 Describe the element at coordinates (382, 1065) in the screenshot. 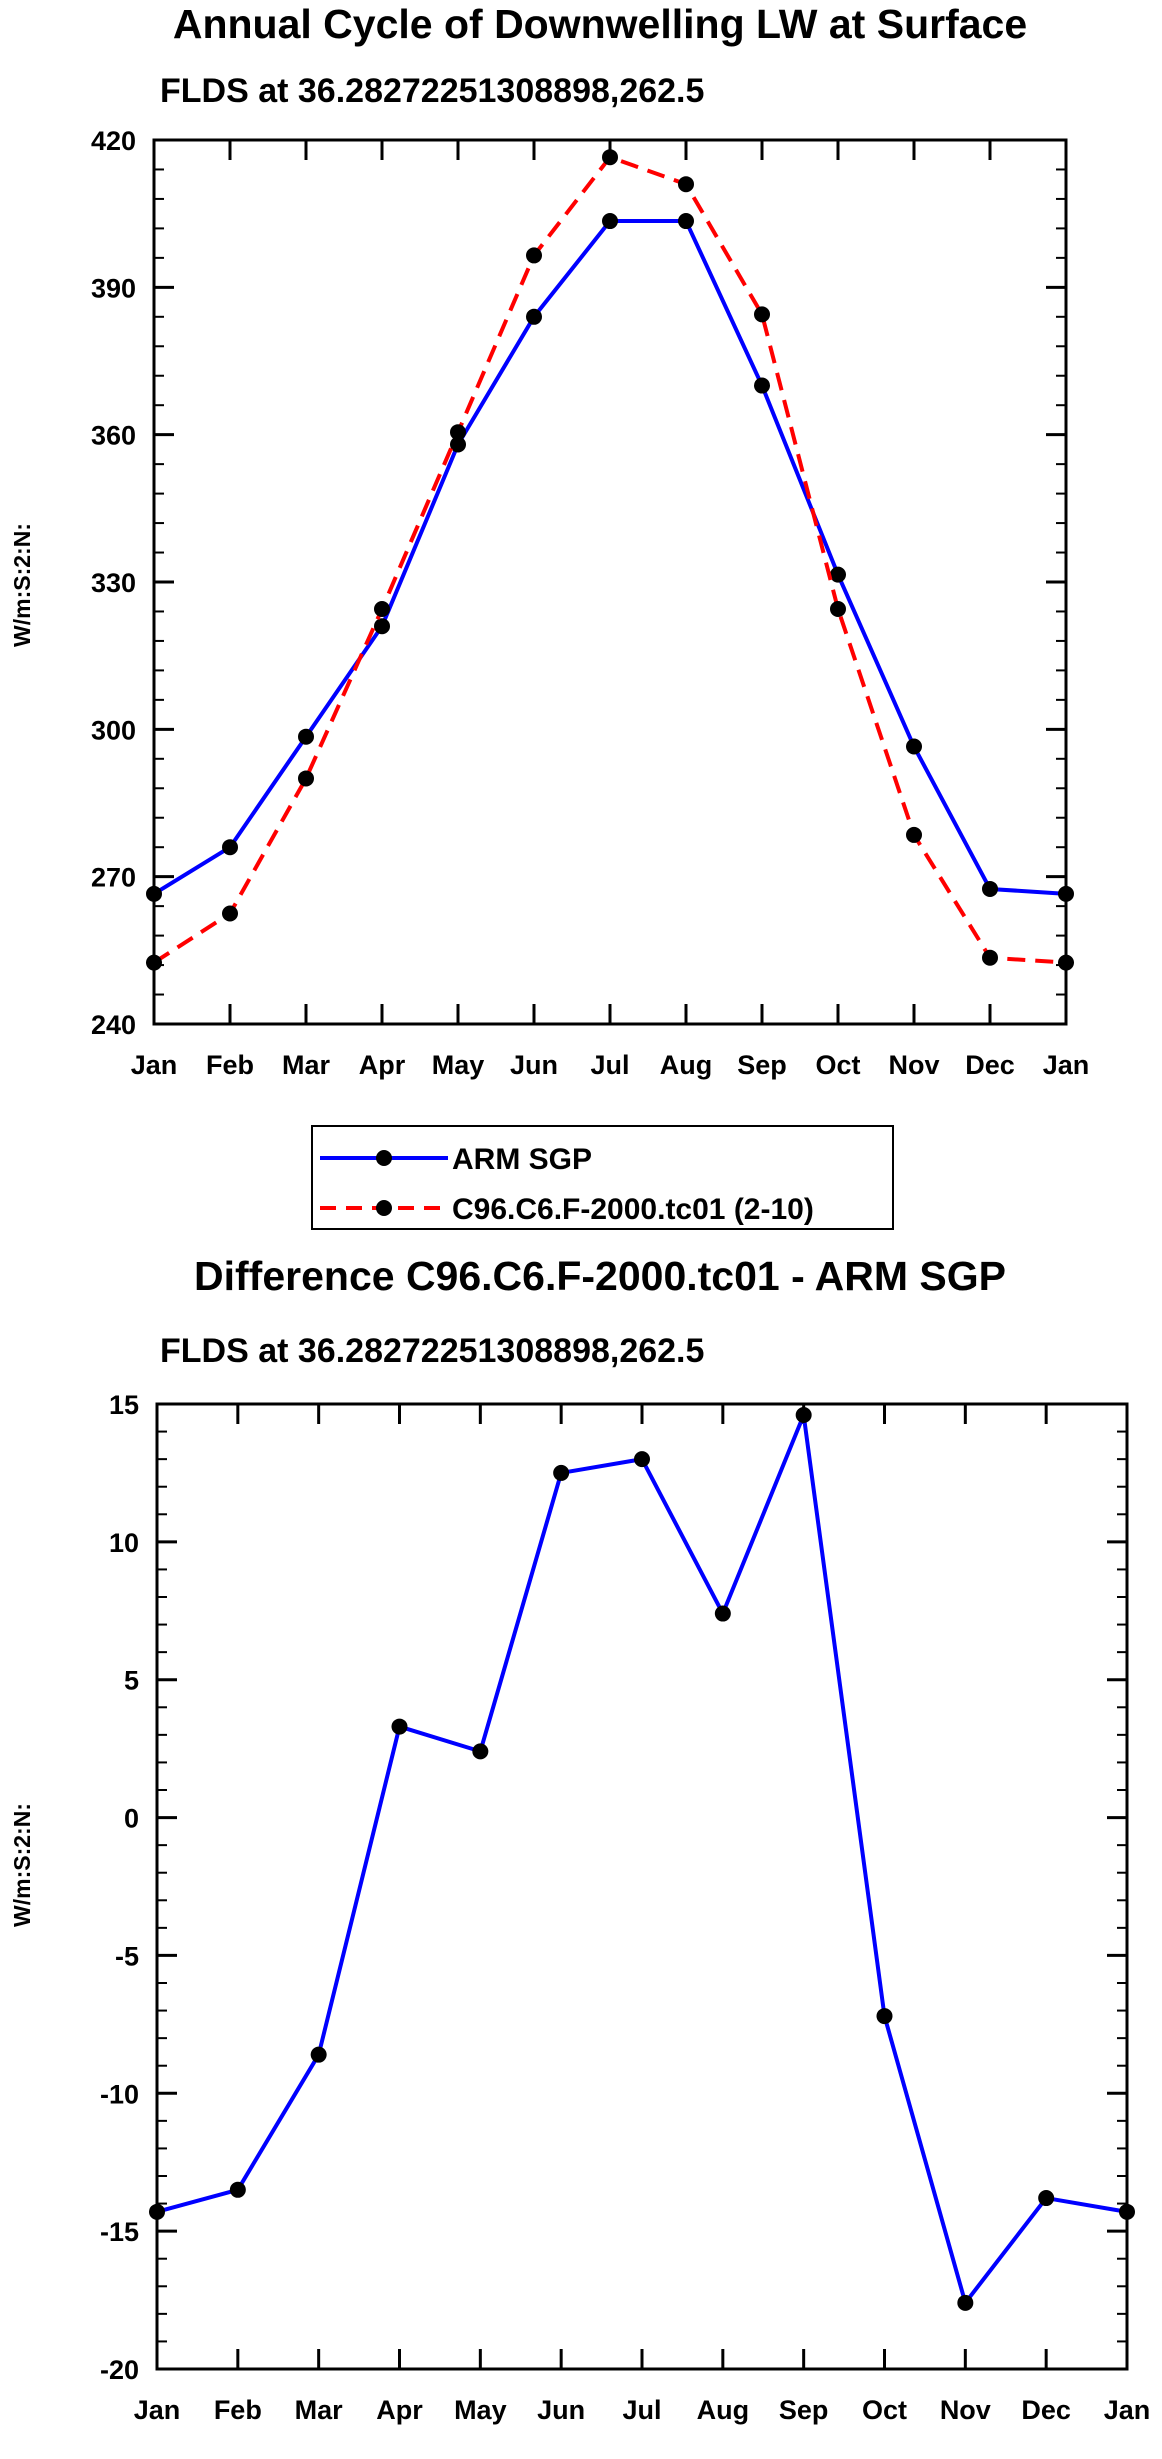

I see `chart1-xtick-label: Apr` at that location.